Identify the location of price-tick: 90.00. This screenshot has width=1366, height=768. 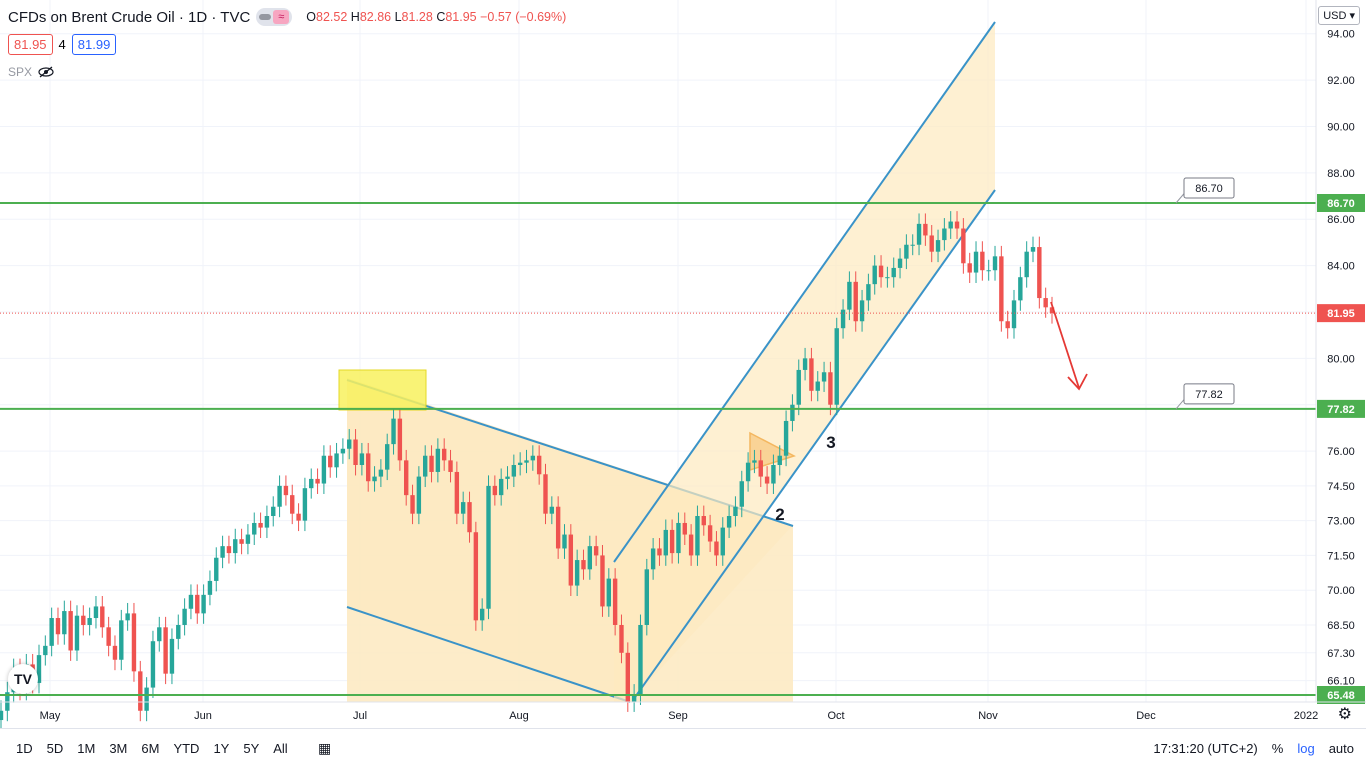
(1341, 127).